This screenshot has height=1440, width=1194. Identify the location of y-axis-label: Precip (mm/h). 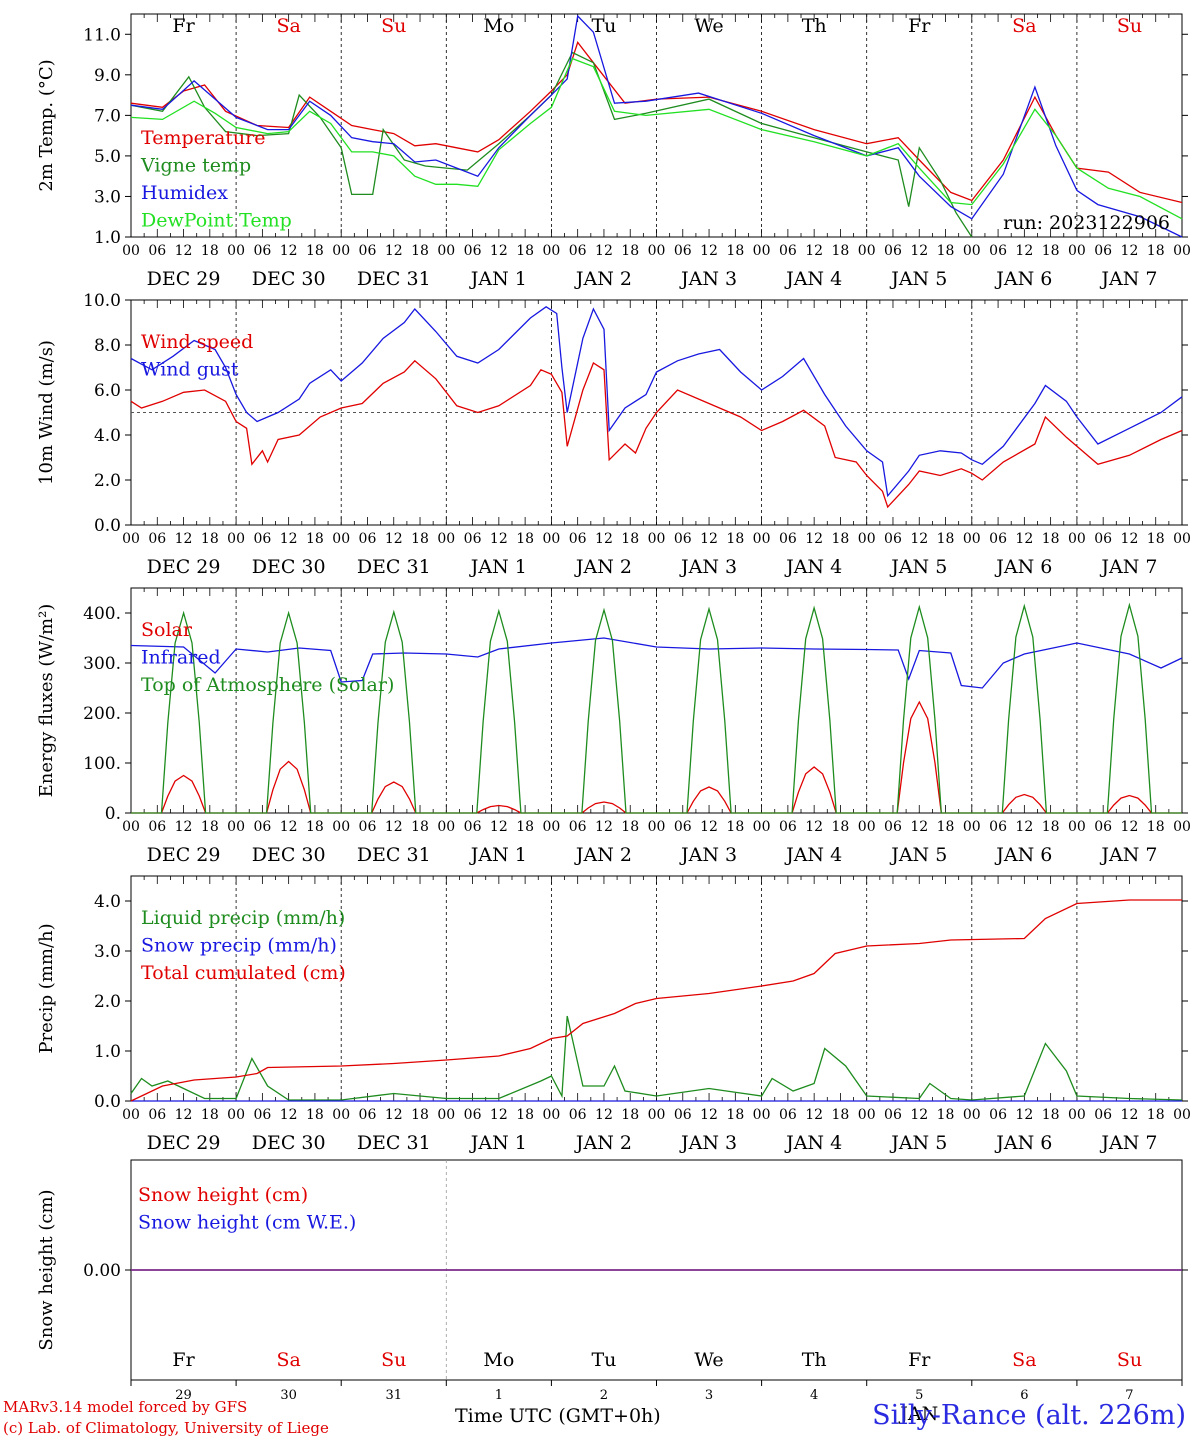
(46, 988).